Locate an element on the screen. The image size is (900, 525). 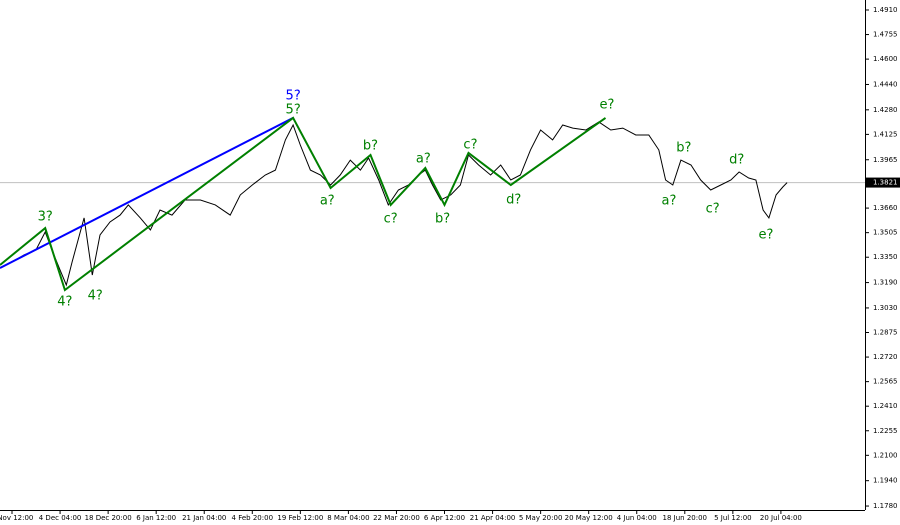
last-price-box is located at coordinates (883, 182).